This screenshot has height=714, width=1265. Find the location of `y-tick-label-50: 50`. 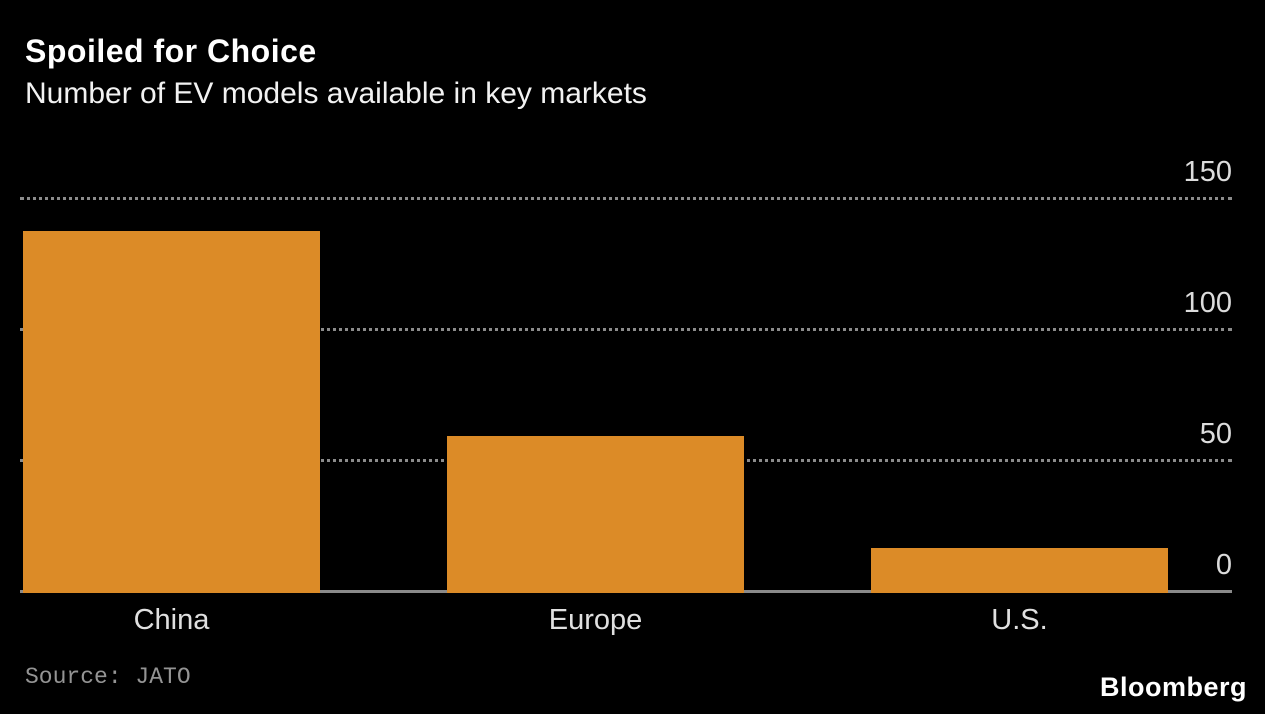

y-tick-label-50: 50 is located at coordinates (1215, 434).